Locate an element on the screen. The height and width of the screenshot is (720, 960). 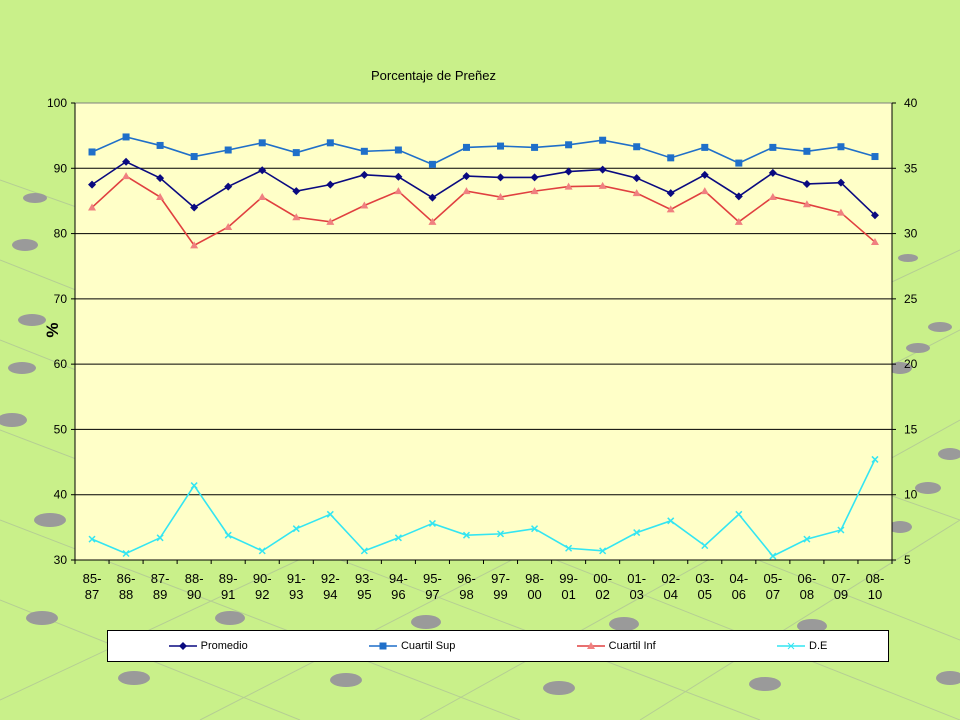
series-line-promedio is located at coordinates (483, 188).